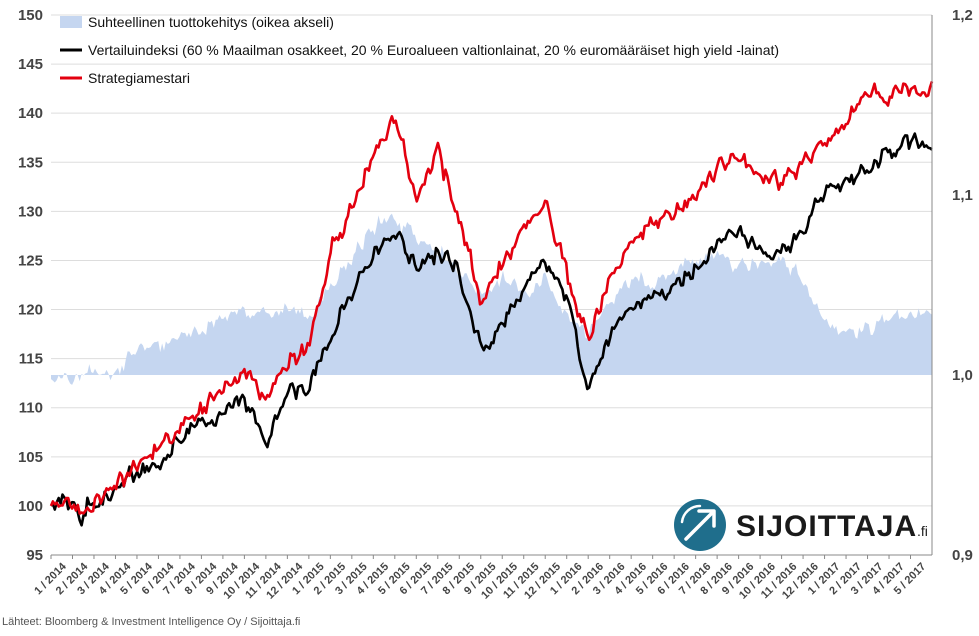 This screenshot has height=636, width=979. Describe the element at coordinates (962, 375) in the screenshot. I see `y-right-tick-label: 1,0` at that location.